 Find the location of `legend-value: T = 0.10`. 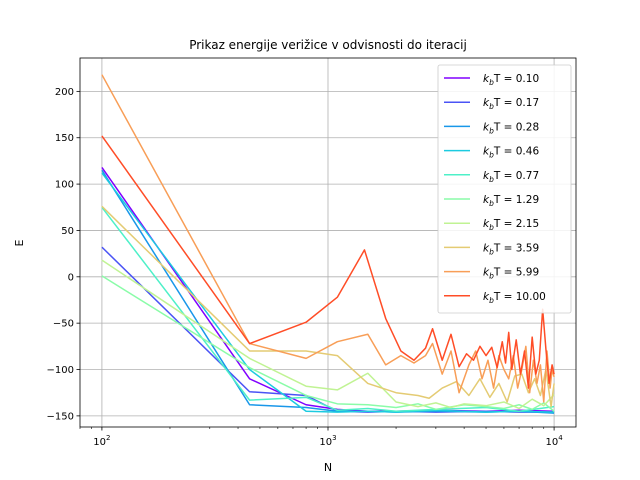

legend-value: T = 0.10 is located at coordinates (516, 79).